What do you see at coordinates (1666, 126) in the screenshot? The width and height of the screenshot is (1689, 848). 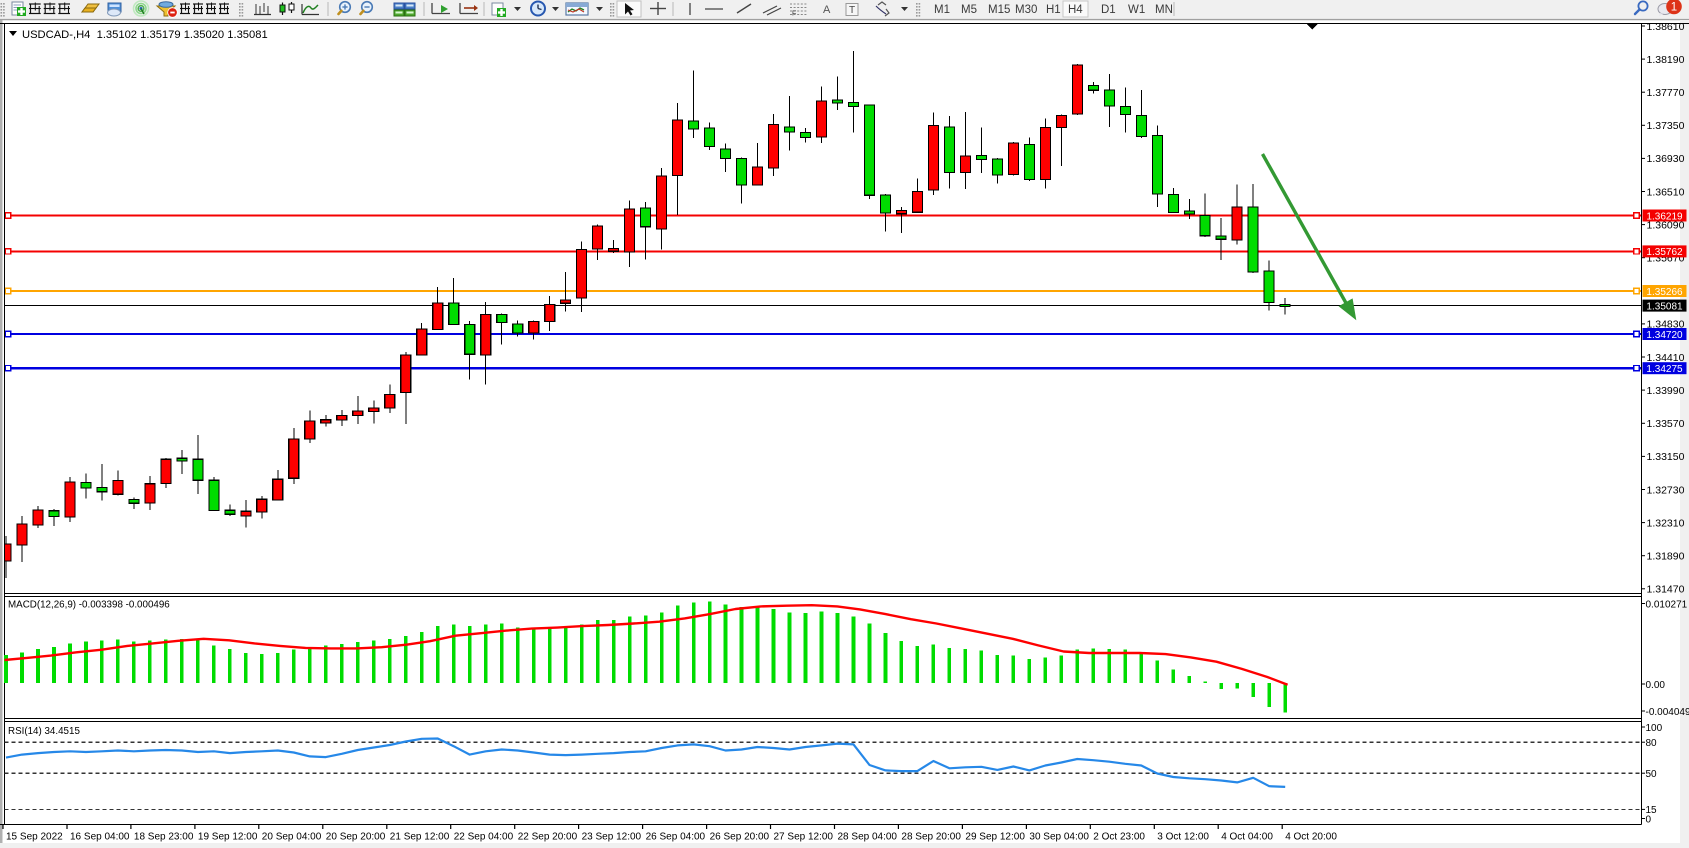 I see `svg-text: 1.37350` at bounding box center [1666, 126].